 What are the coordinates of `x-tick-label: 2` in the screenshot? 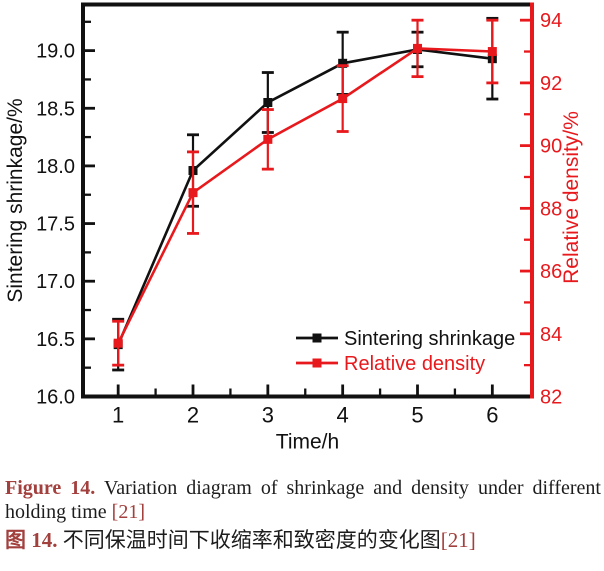 It's located at (193, 415).